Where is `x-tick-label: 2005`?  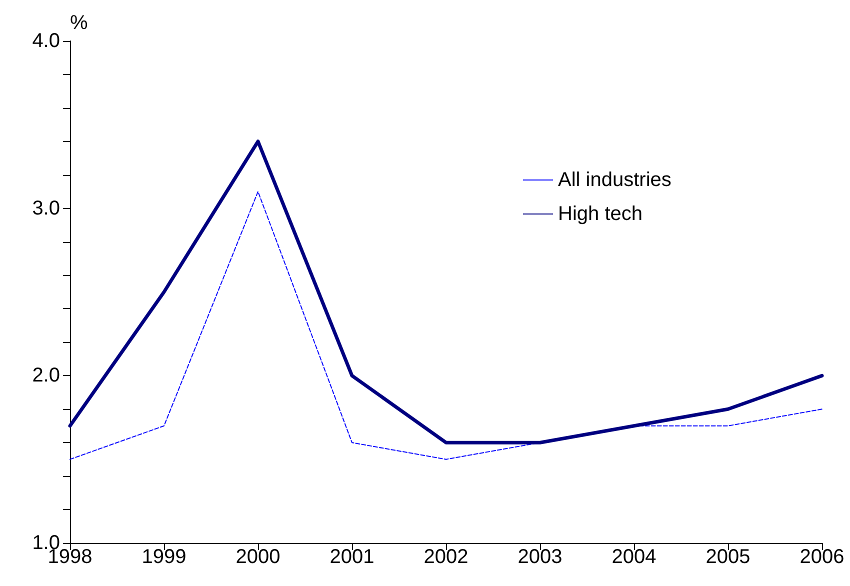 x-tick-label: 2005 is located at coordinates (728, 557).